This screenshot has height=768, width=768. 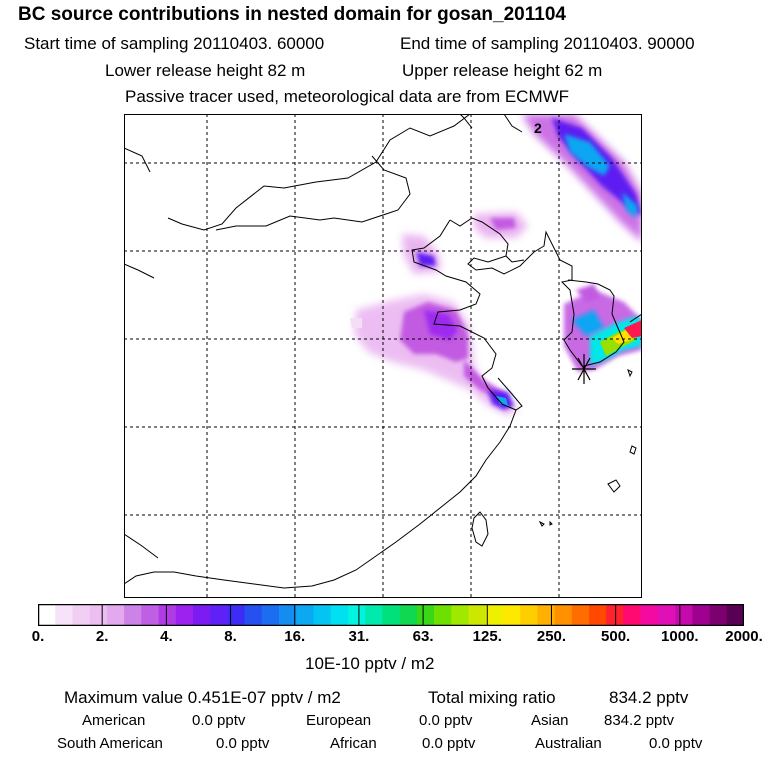 What do you see at coordinates (550, 720) in the screenshot?
I see `source-name: Asian` at bounding box center [550, 720].